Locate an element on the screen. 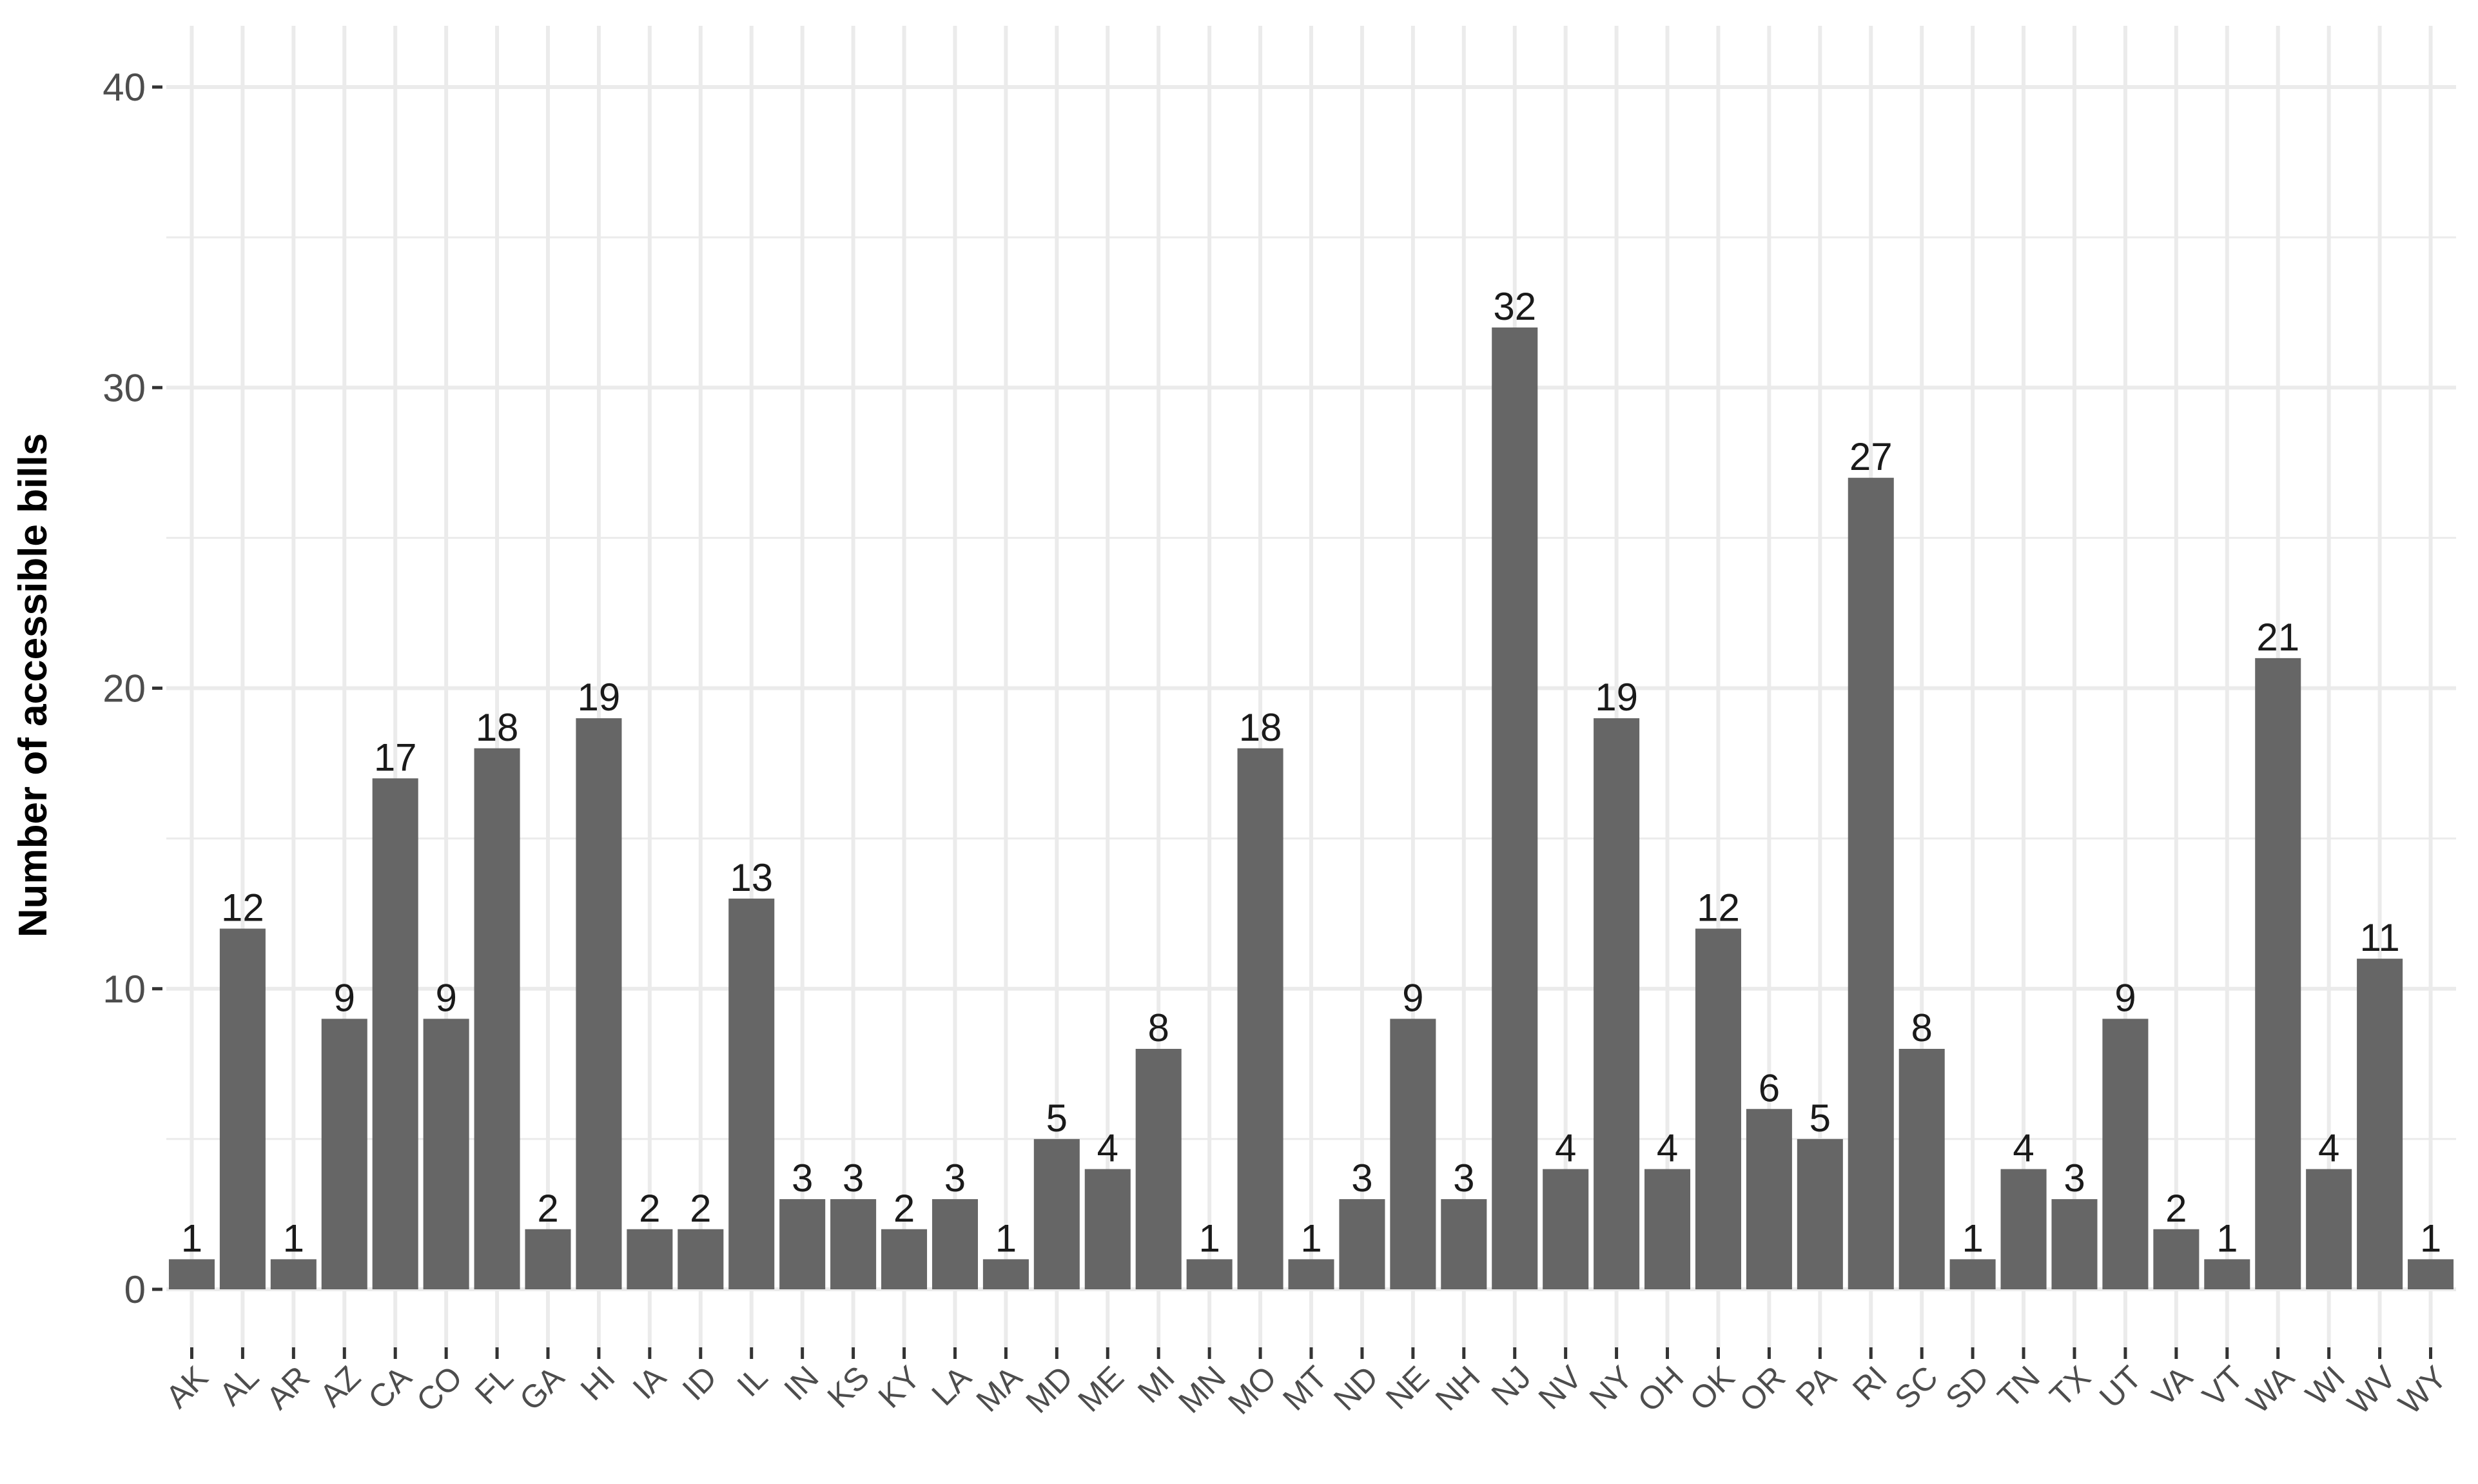 The image size is (2478, 1484). y-axis: 0 10 20 30 40 is located at coordinates (132, 688).